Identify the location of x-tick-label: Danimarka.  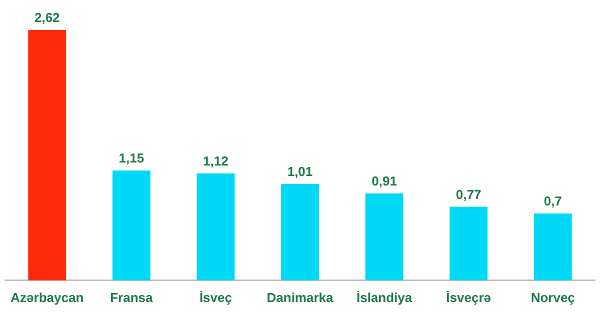
(300, 297).